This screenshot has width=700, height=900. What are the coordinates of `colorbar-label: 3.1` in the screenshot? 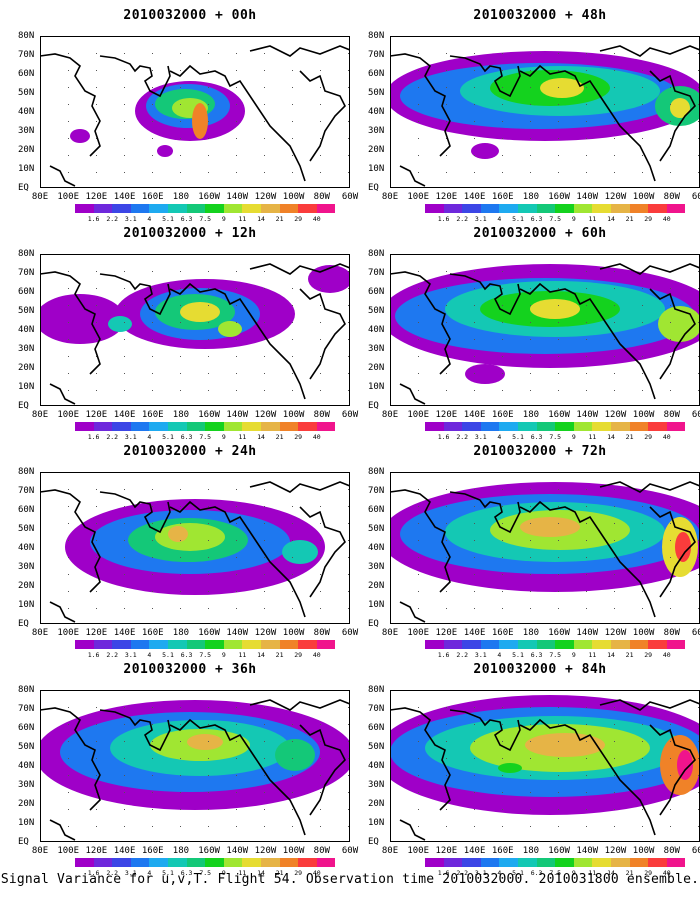 It's located at (480, 873).